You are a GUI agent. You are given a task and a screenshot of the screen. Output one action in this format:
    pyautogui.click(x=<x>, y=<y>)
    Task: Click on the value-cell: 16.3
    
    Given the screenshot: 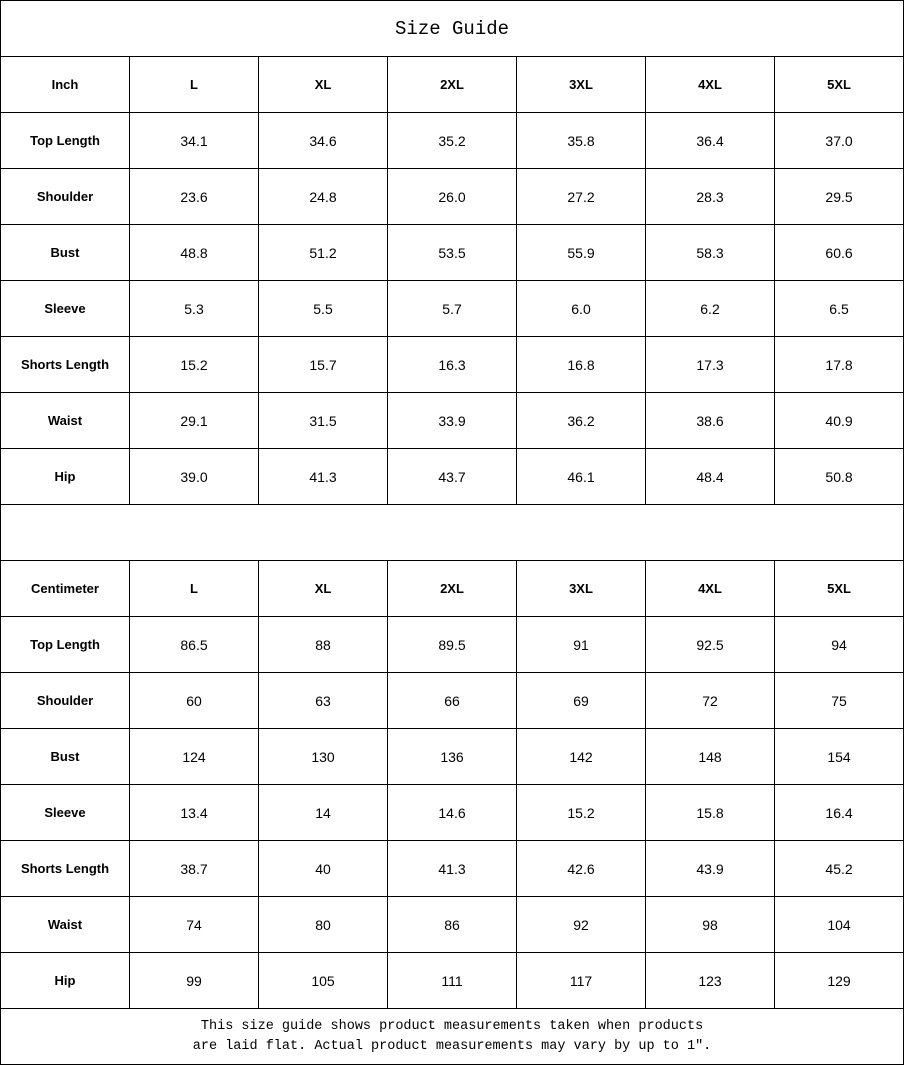 What is the action you would take?
    pyautogui.click(x=452, y=364)
    